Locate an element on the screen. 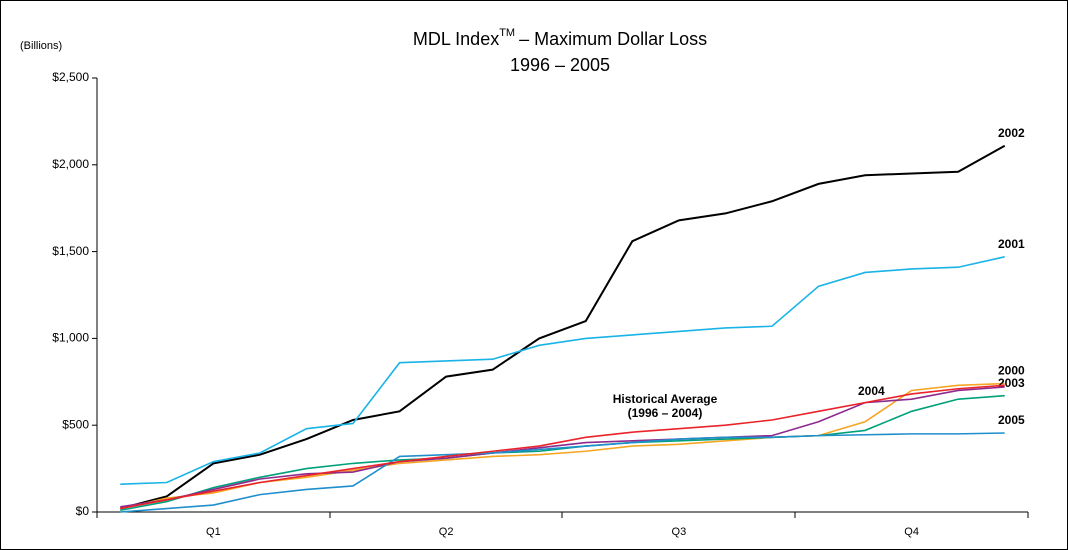  x-tick-label: Q4 is located at coordinates (911, 532).